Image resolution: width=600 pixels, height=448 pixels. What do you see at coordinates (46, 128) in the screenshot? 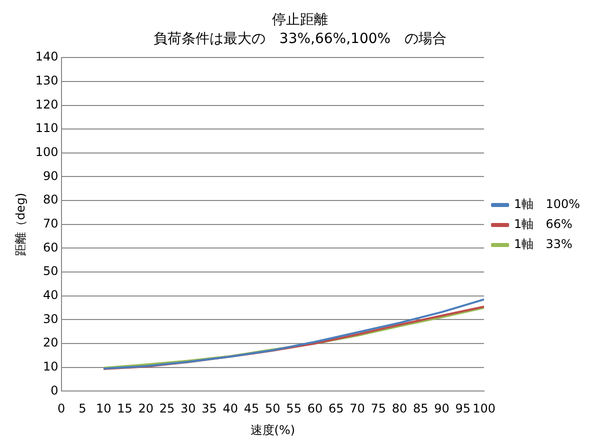
I see `y-tick-label: 110` at bounding box center [46, 128].